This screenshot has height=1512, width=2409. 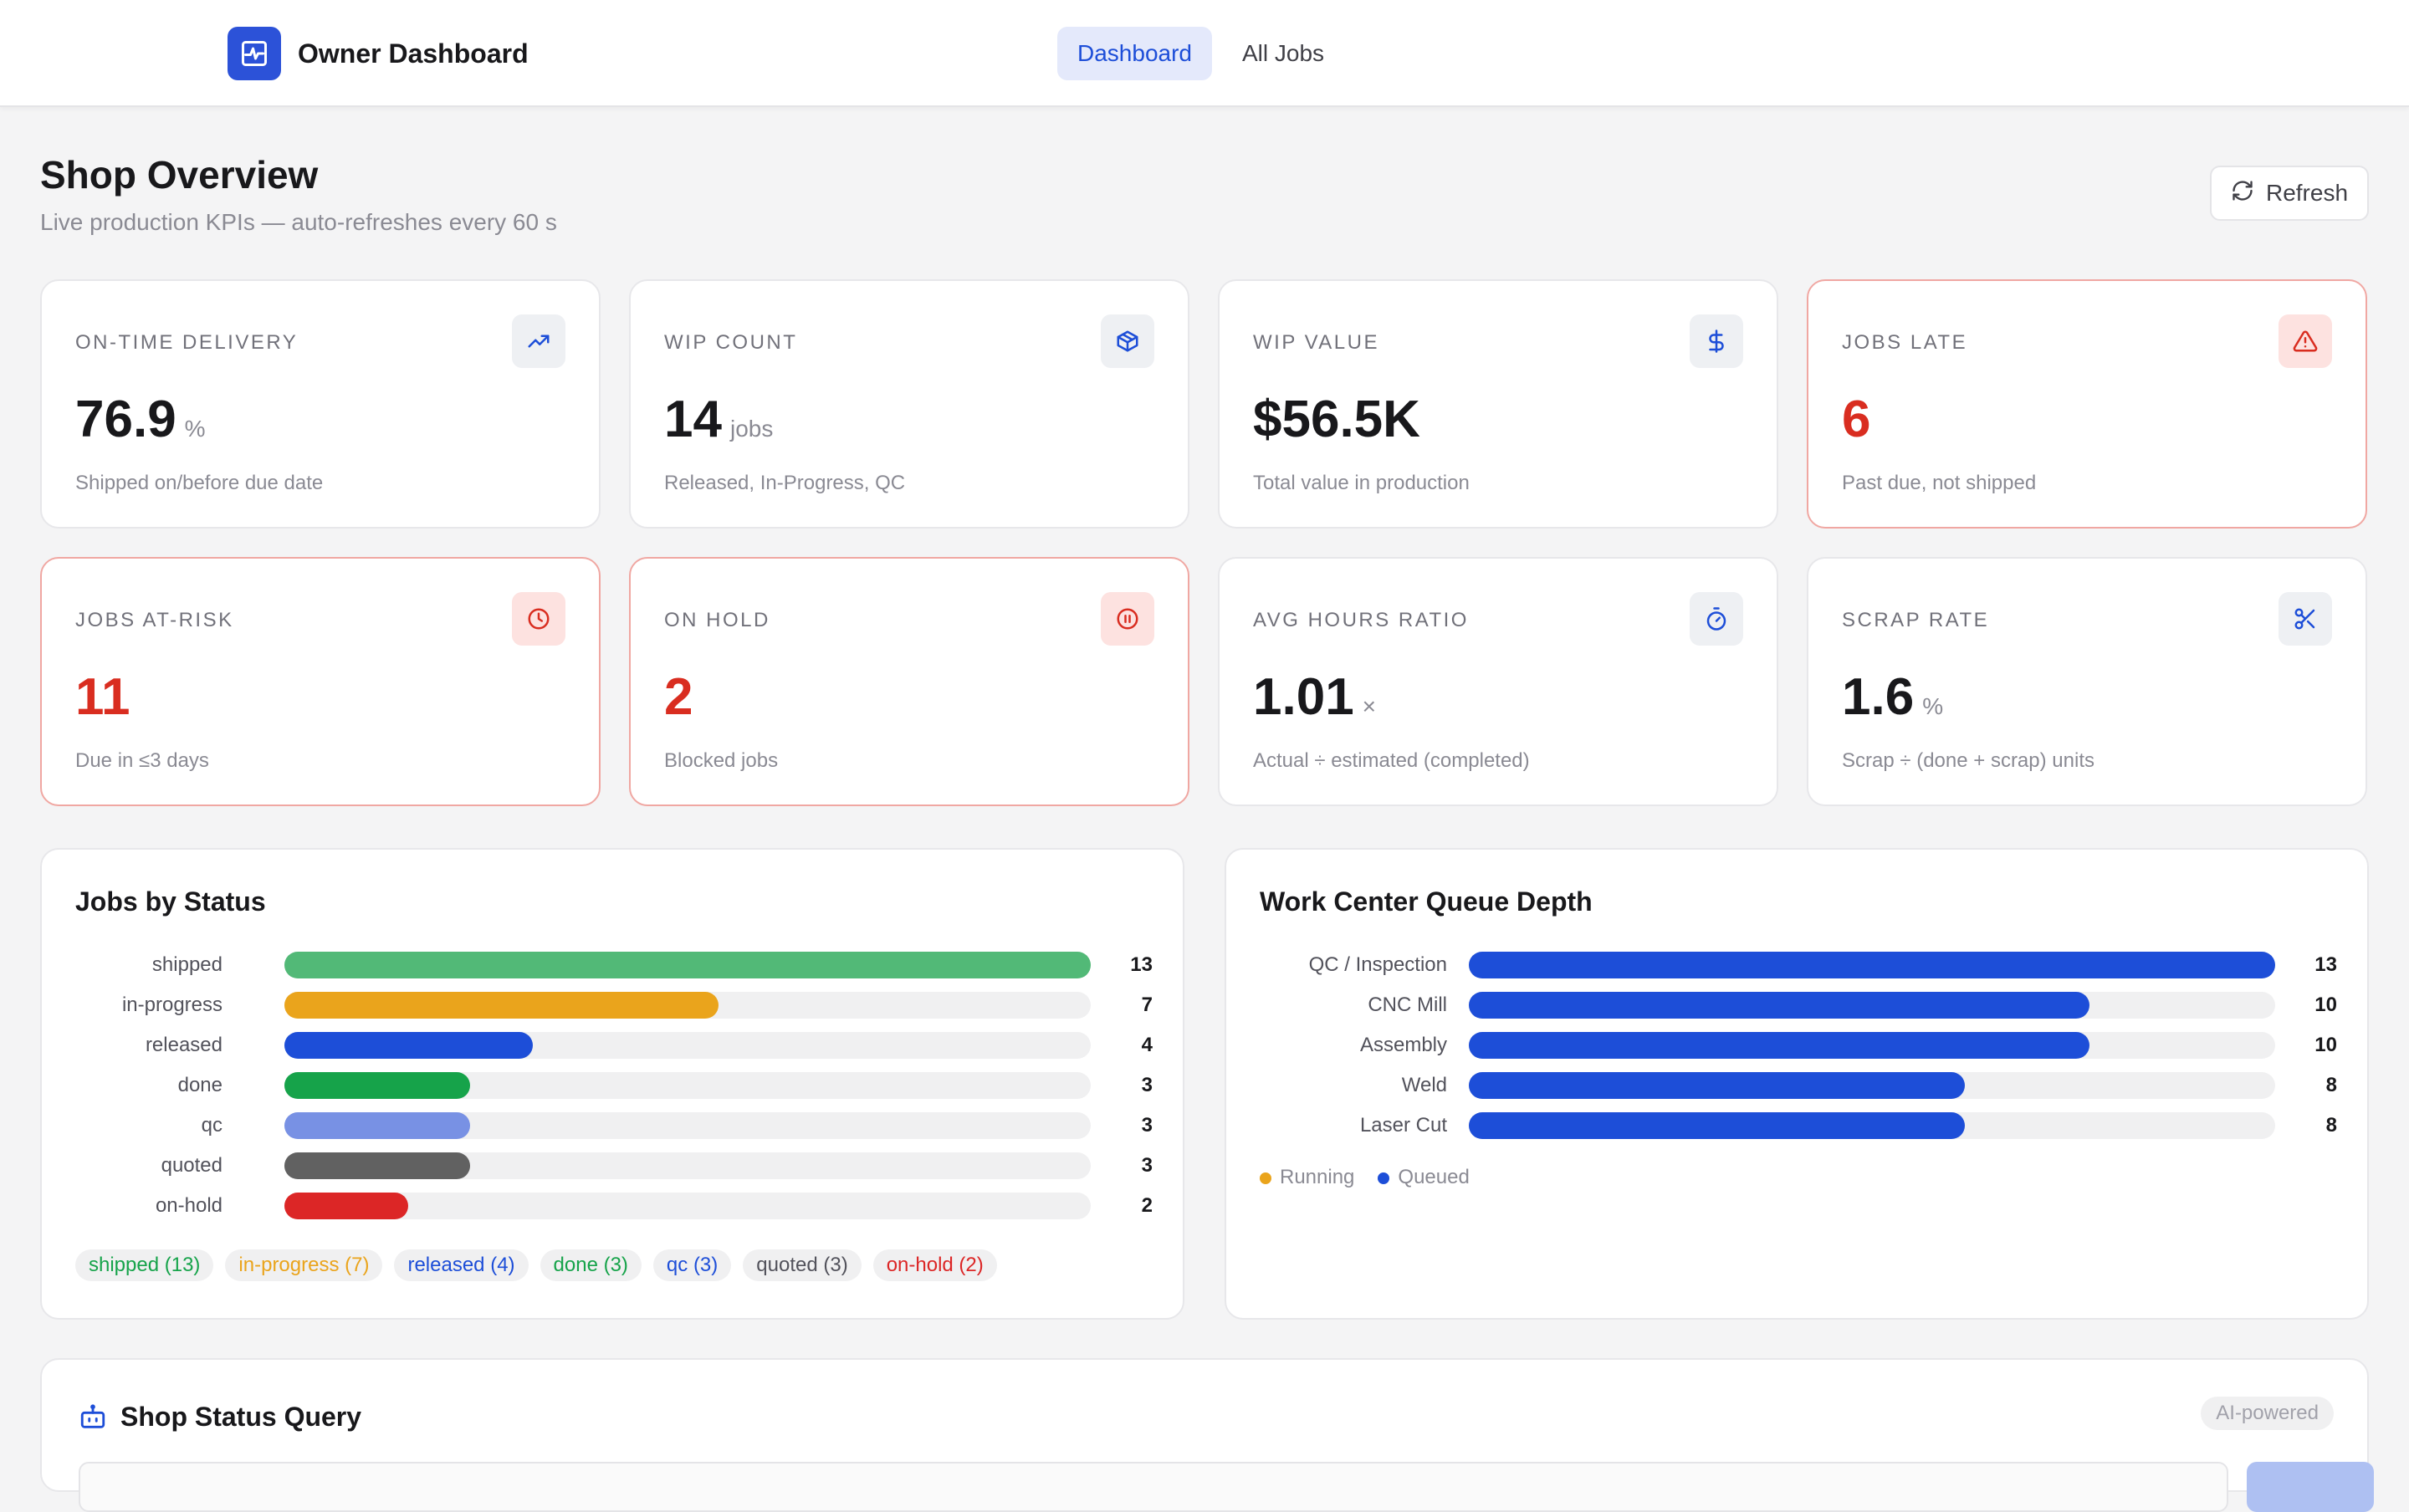 I want to click on query-submit-button, so click(x=2310, y=1487).